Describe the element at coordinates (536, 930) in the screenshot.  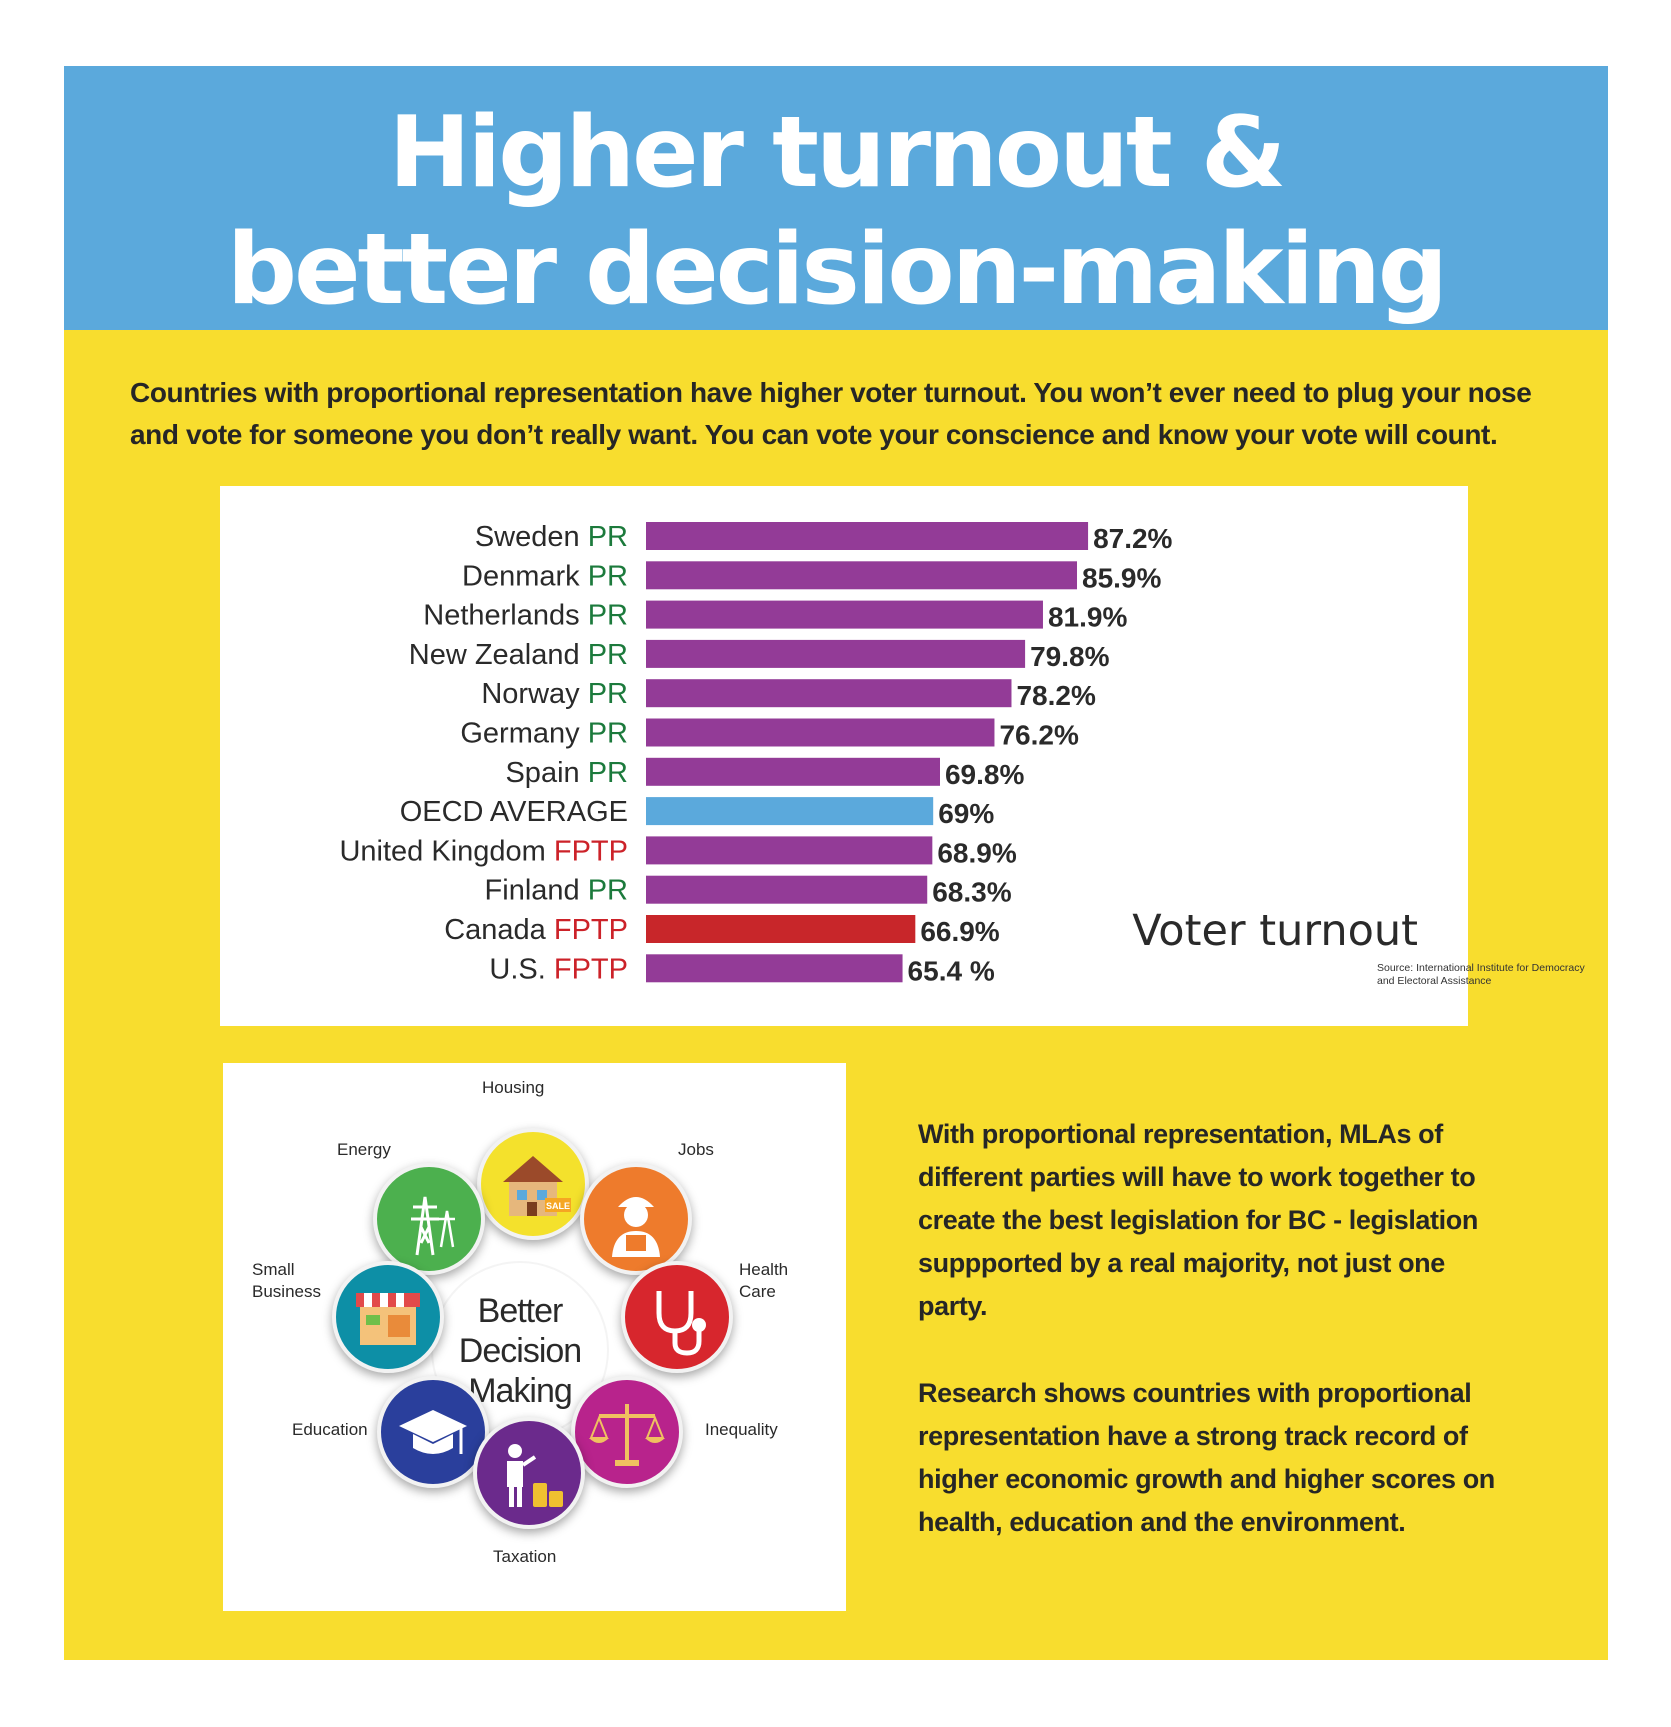
I see `category-label: Canada FPTP` at that location.